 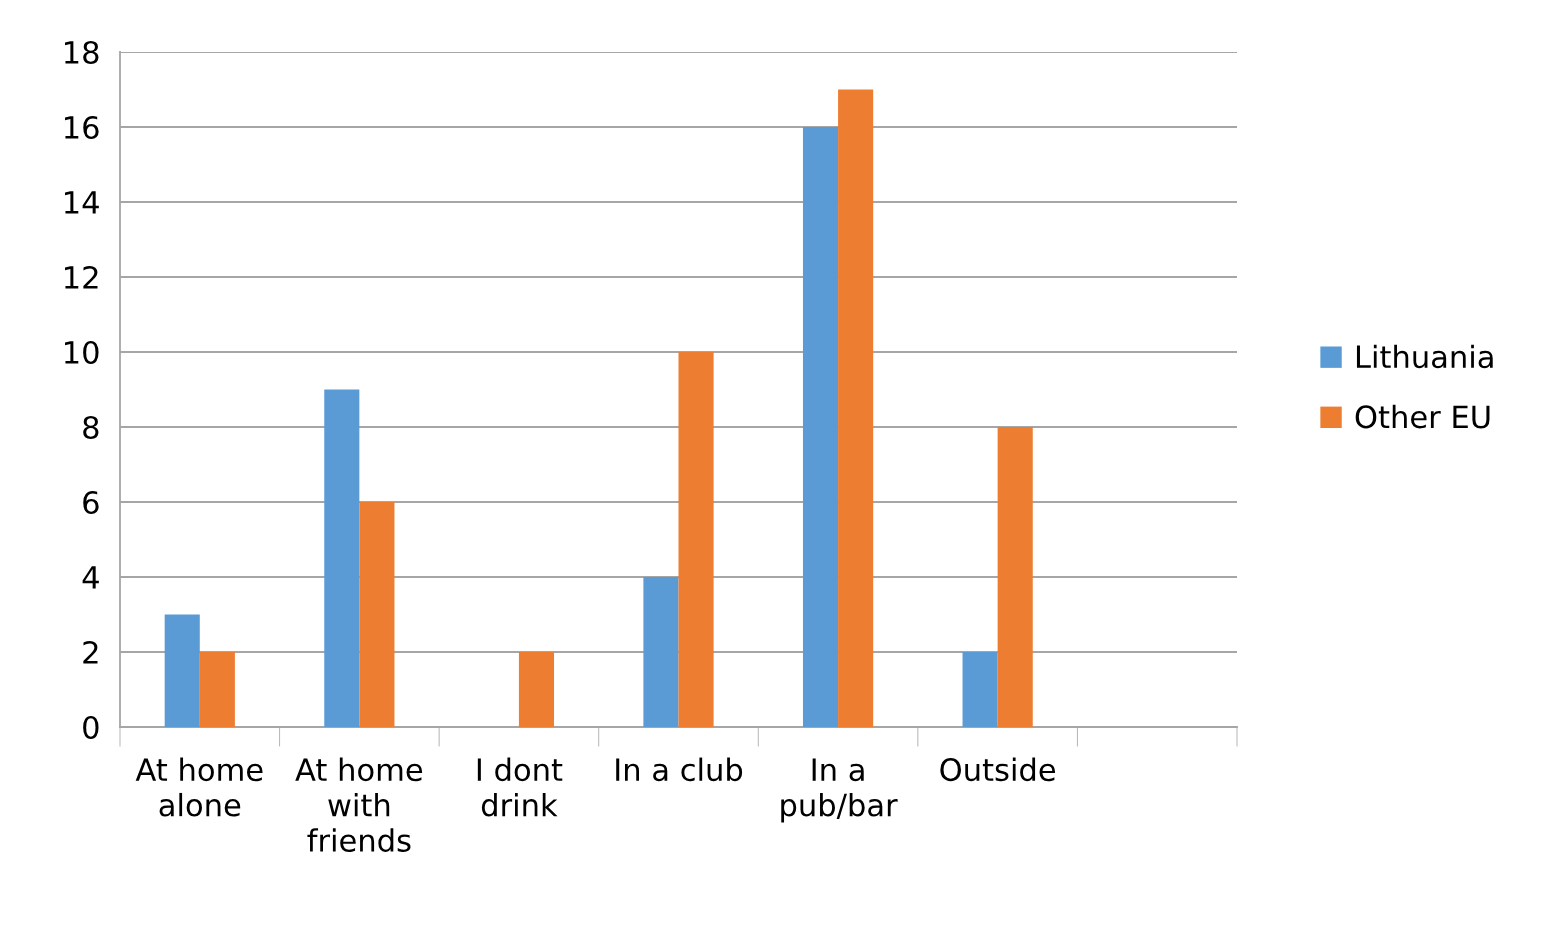 What do you see at coordinates (91, 727) in the screenshot?
I see `y-tick-label: 0` at bounding box center [91, 727].